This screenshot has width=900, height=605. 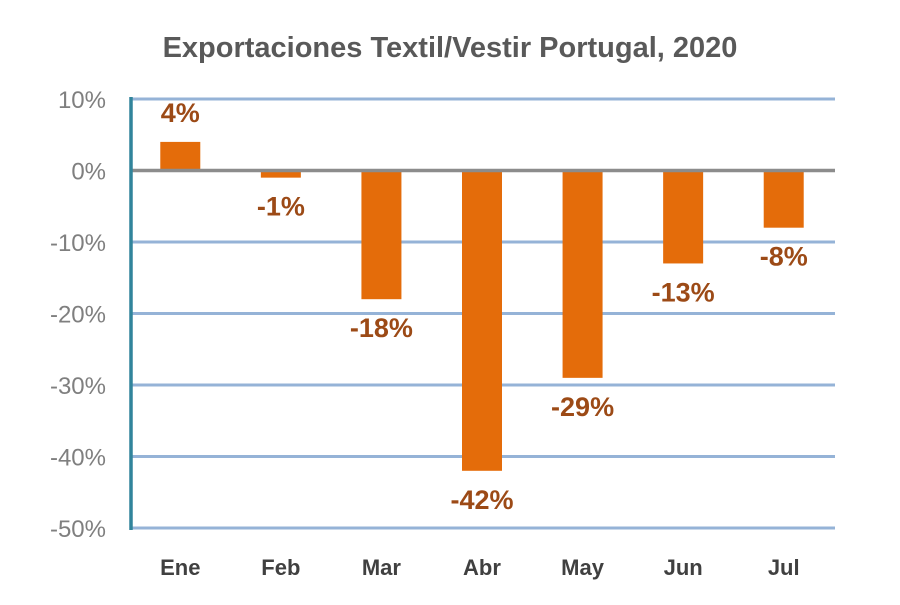 I want to click on y-tick-label: -10%, so click(x=78, y=243).